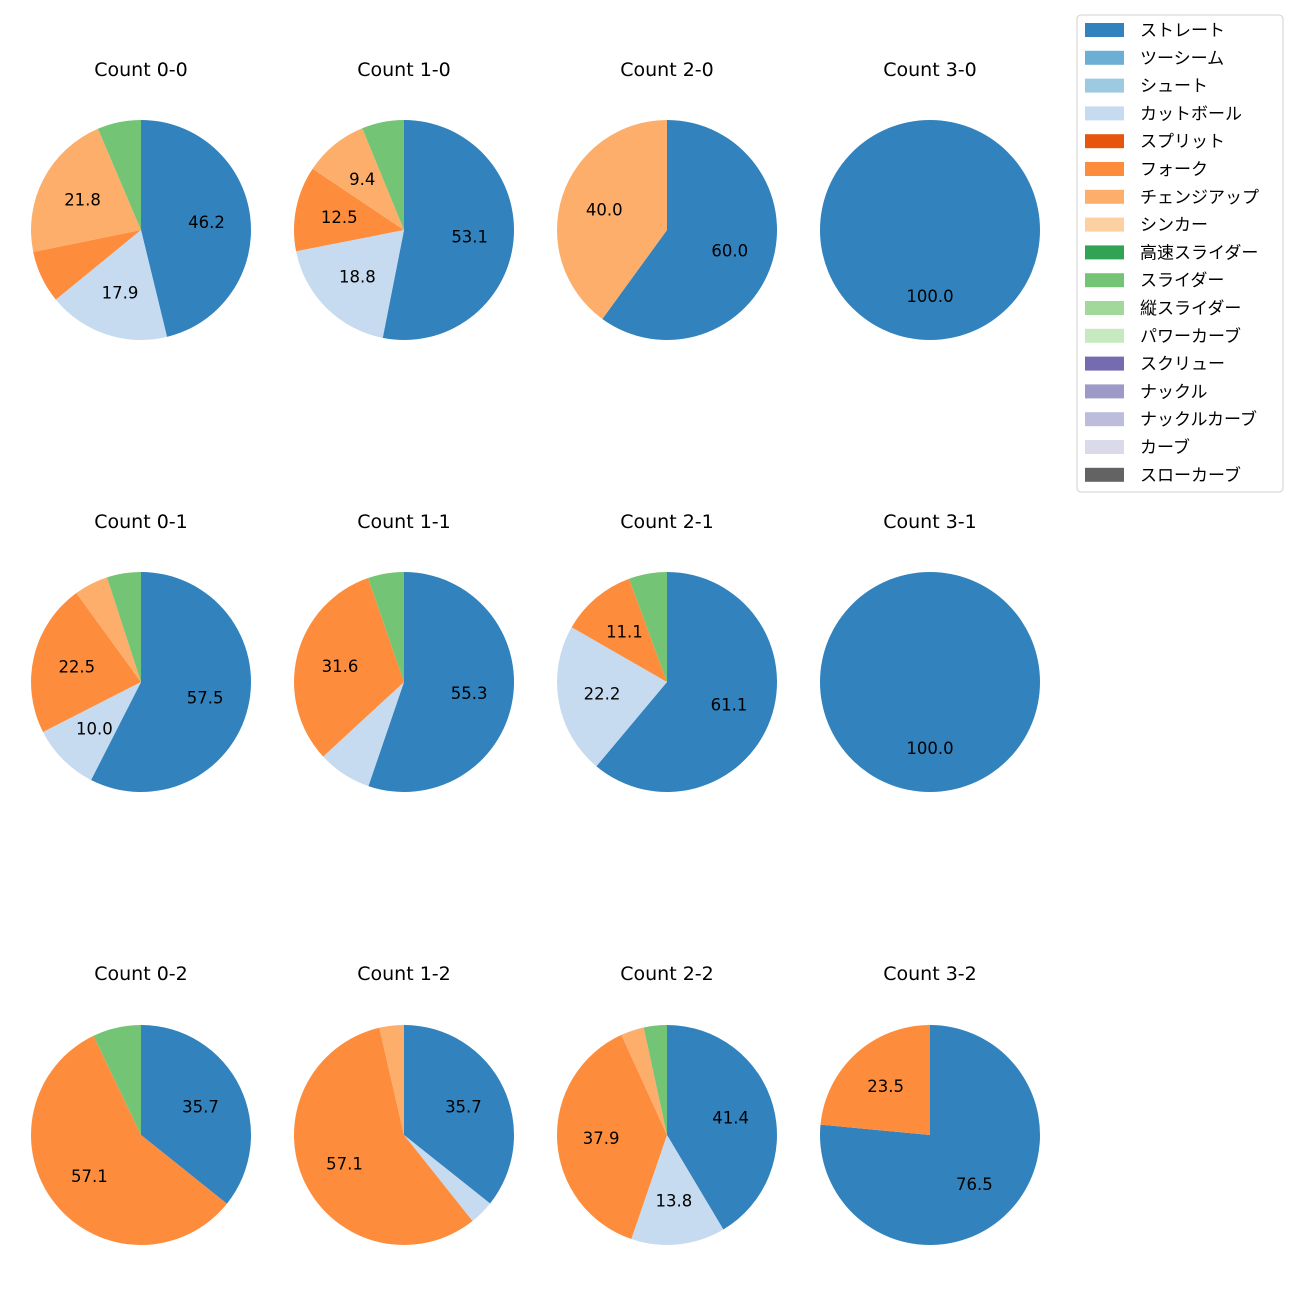 The width and height of the screenshot is (1300, 1300). I want to click on pie-title: Count 3-1, so click(930, 522).